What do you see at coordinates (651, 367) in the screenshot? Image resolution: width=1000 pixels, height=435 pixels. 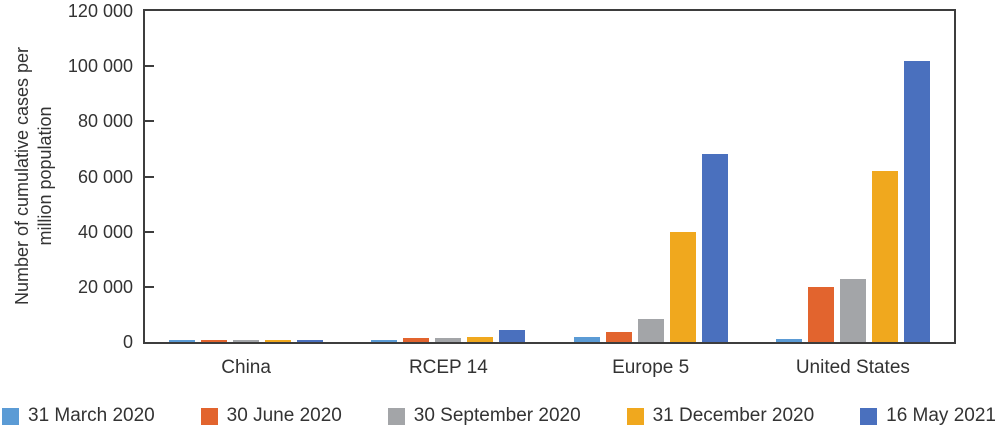 I see `x-axis-category-label: Europe 5` at bounding box center [651, 367].